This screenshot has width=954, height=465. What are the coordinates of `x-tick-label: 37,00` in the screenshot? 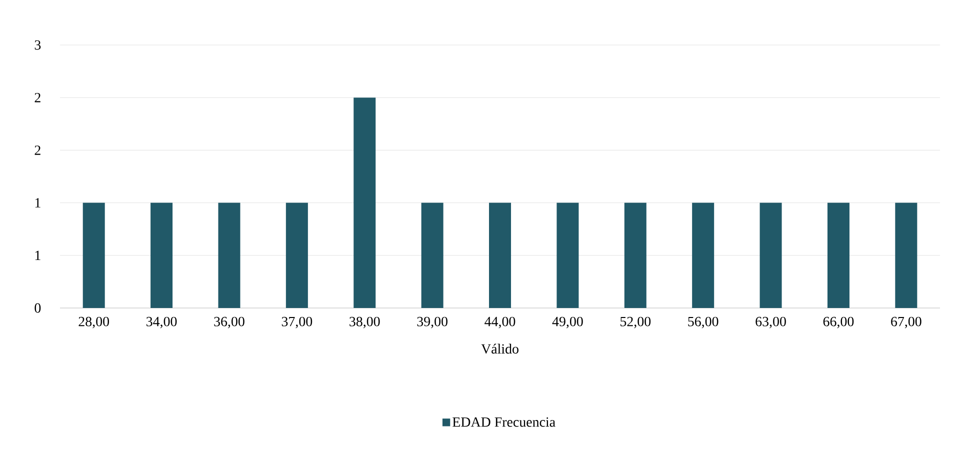 It's located at (297, 322).